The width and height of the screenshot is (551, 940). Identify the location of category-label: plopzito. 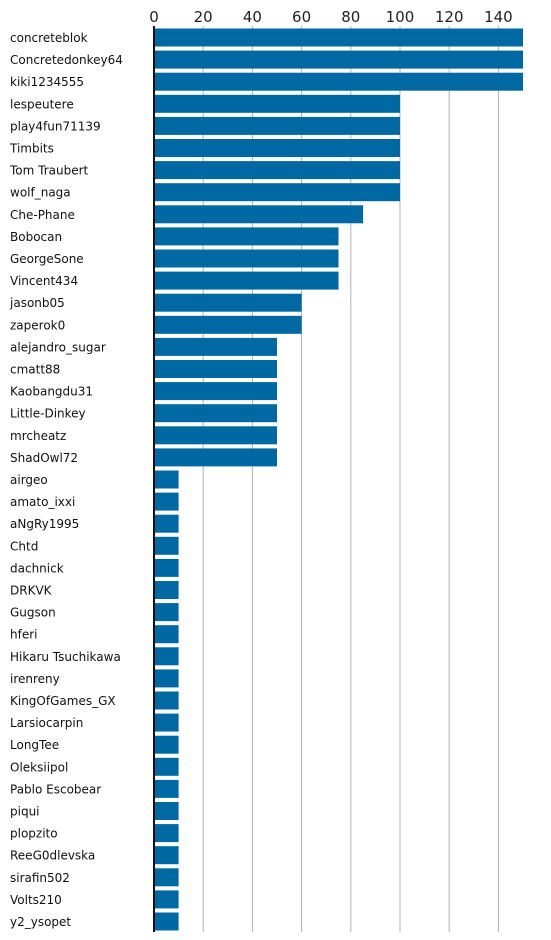
(34, 834).